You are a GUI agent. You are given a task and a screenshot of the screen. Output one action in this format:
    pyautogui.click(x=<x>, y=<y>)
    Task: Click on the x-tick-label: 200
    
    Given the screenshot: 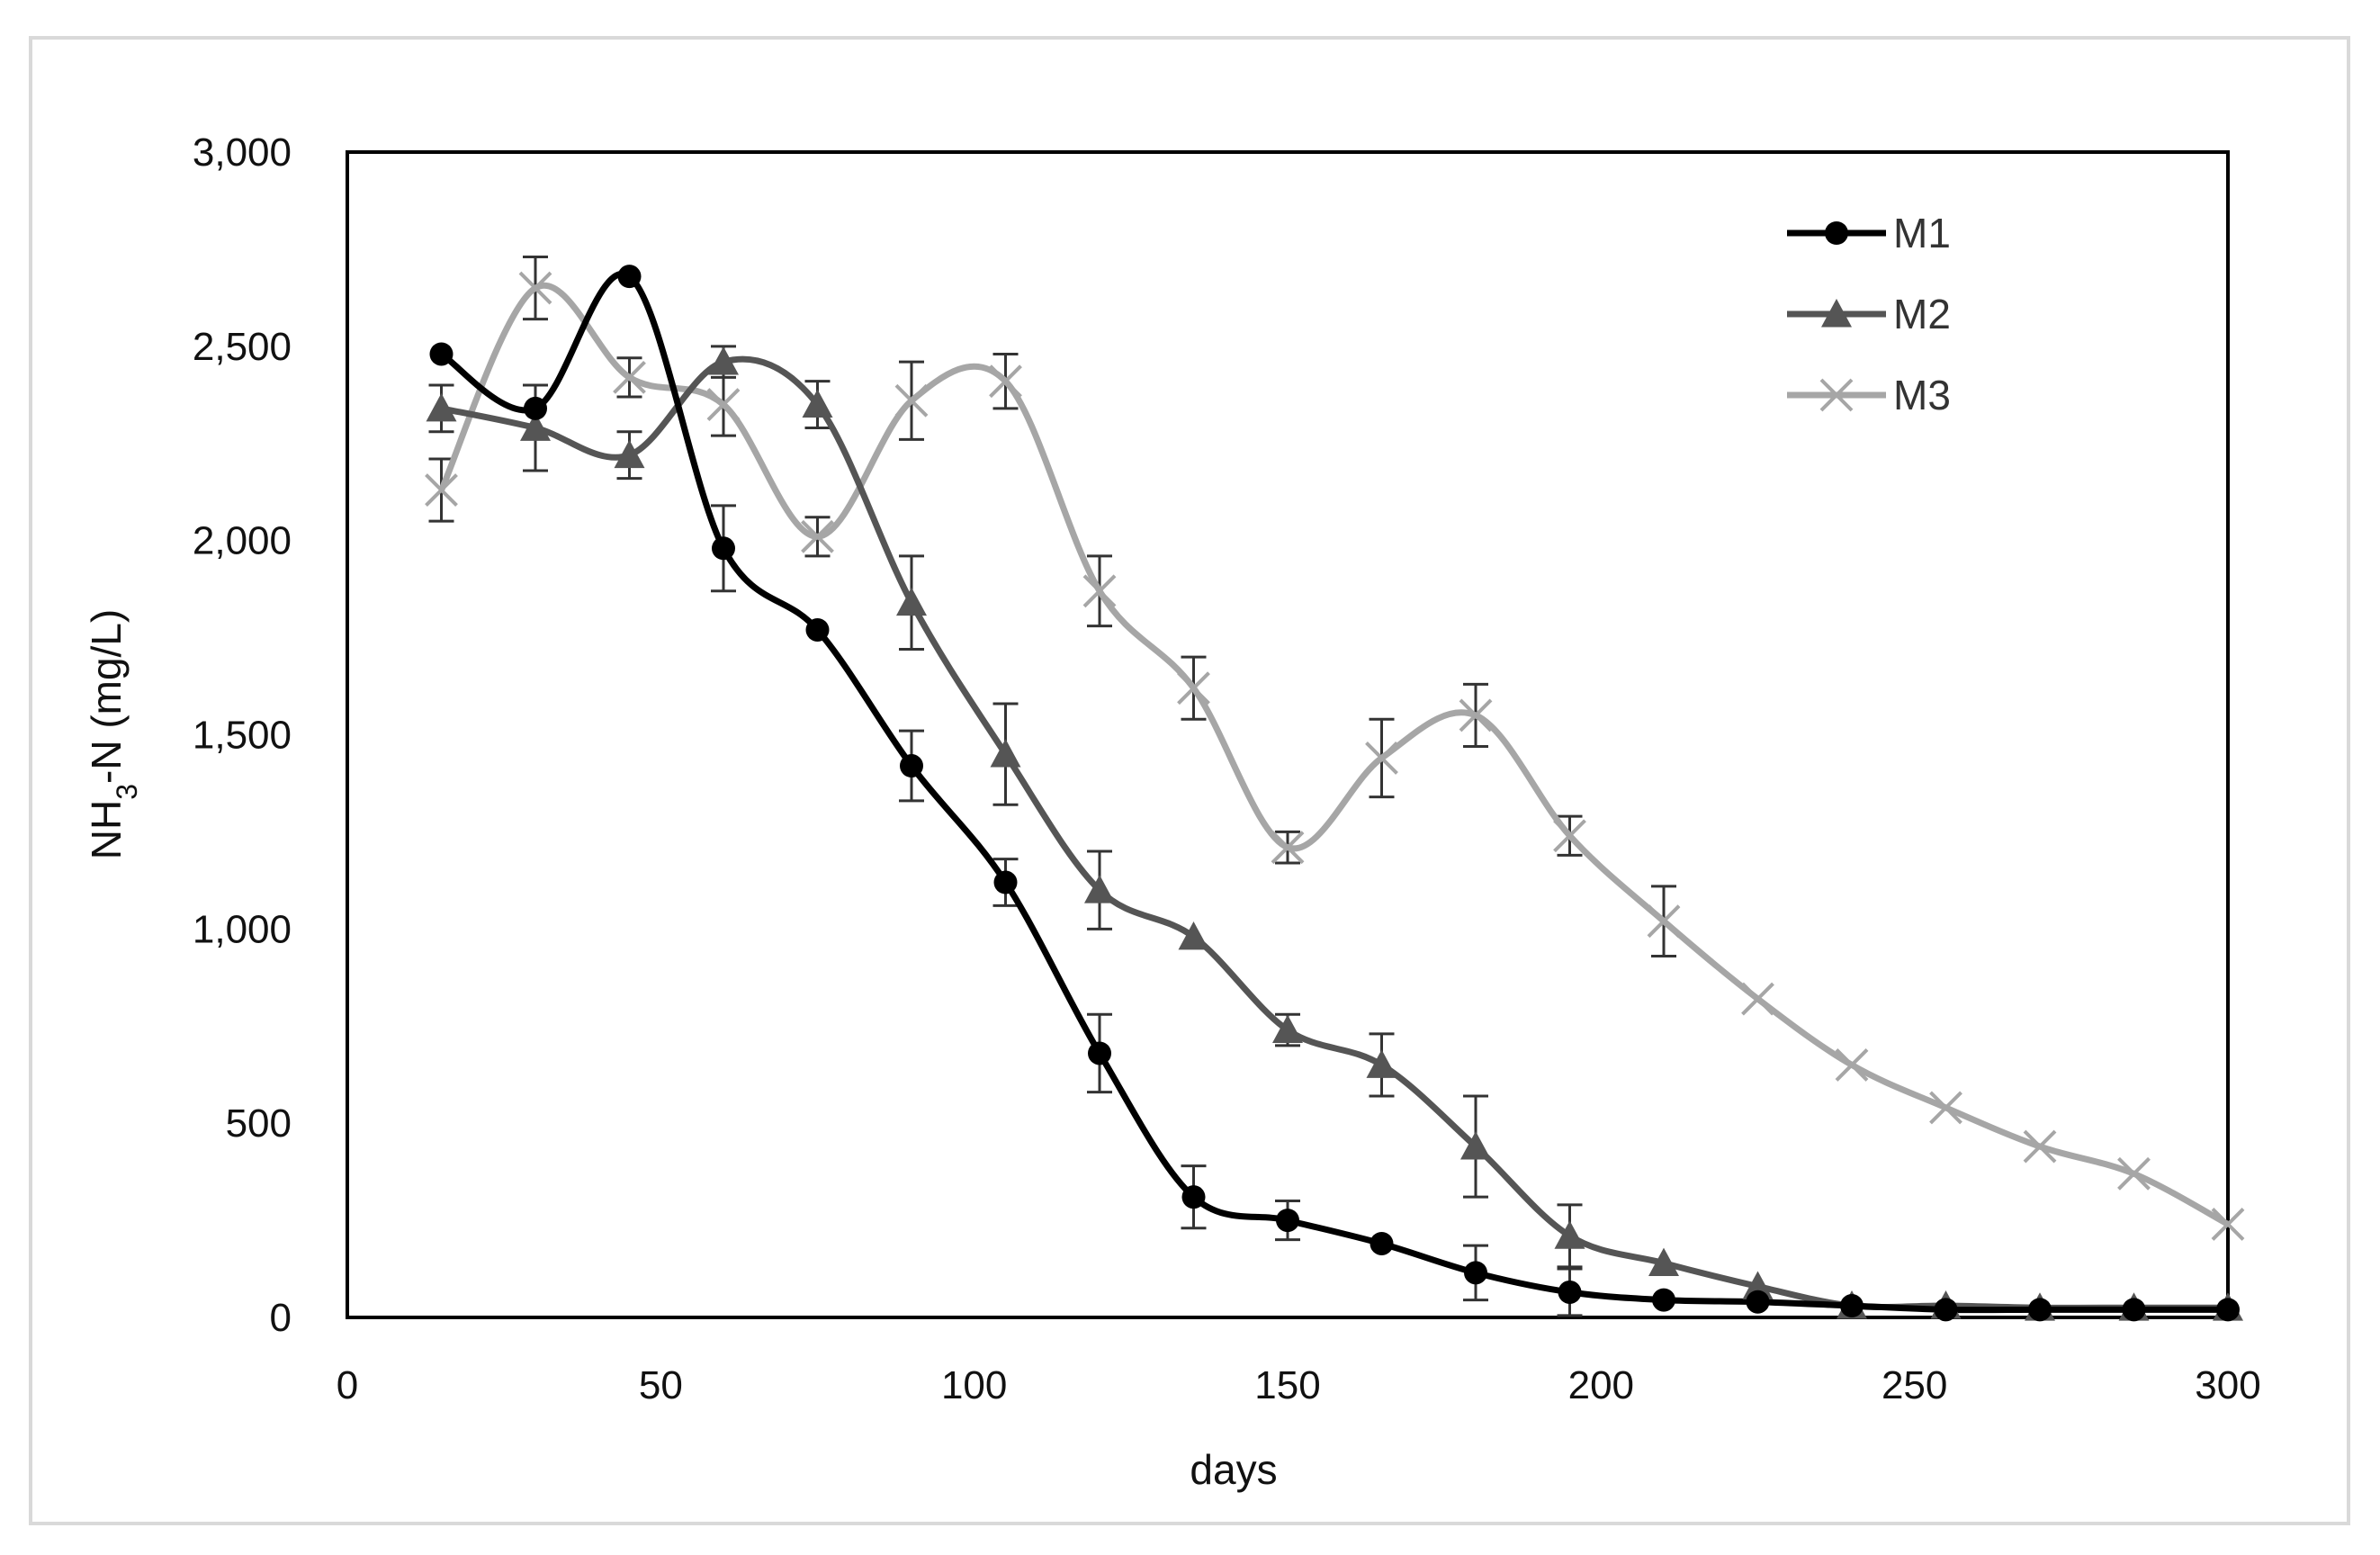 What is the action you would take?
    pyautogui.click(x=1601, y=1385)
    